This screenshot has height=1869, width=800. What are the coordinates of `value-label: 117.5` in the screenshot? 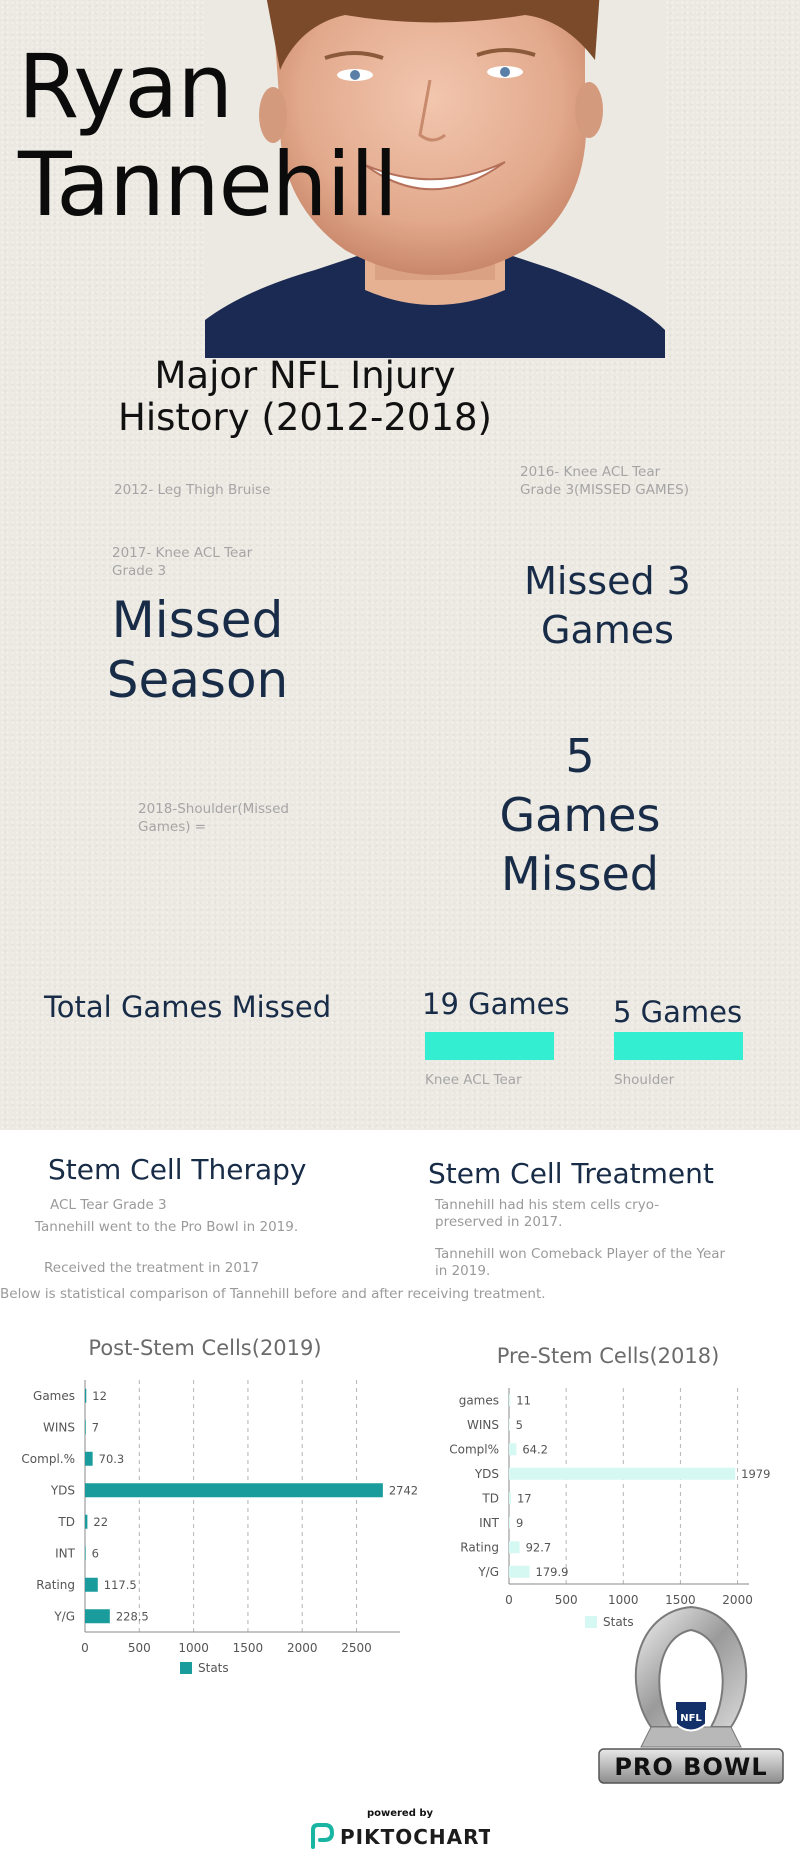 It's located at (120, 1585).